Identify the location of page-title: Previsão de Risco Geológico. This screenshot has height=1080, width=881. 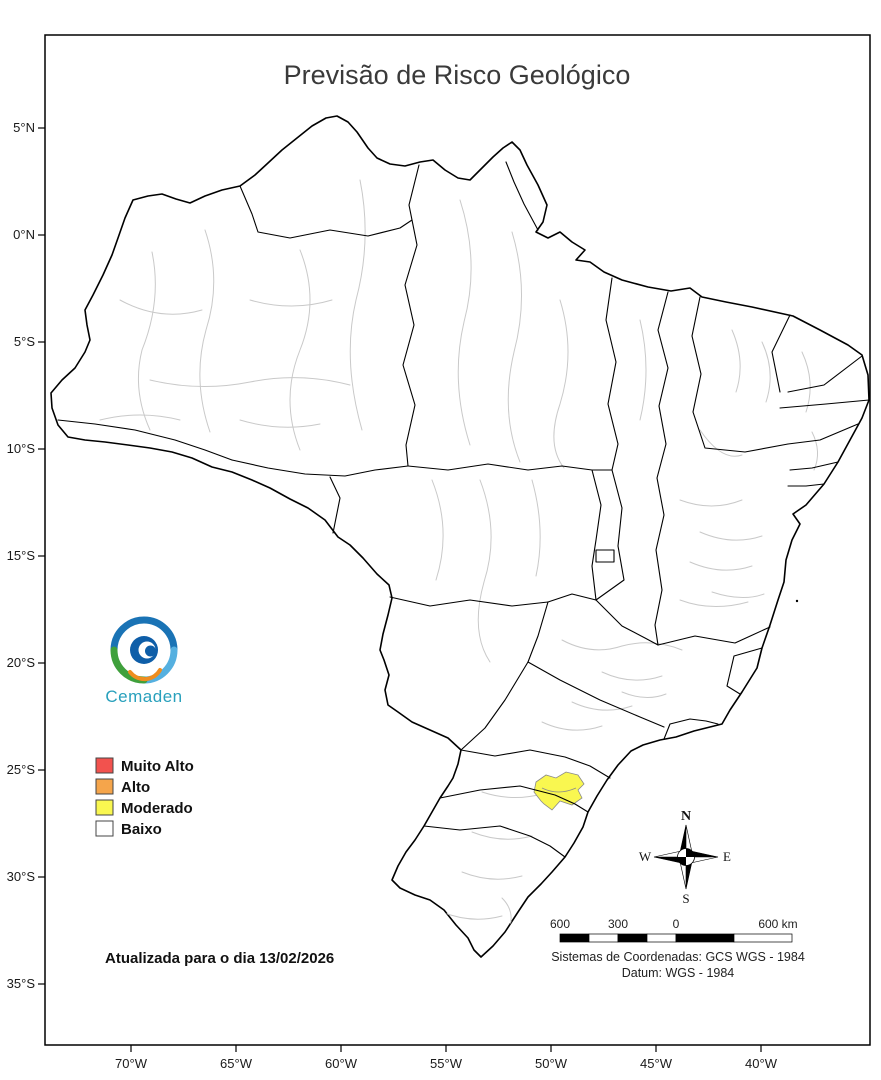
(457, 75).